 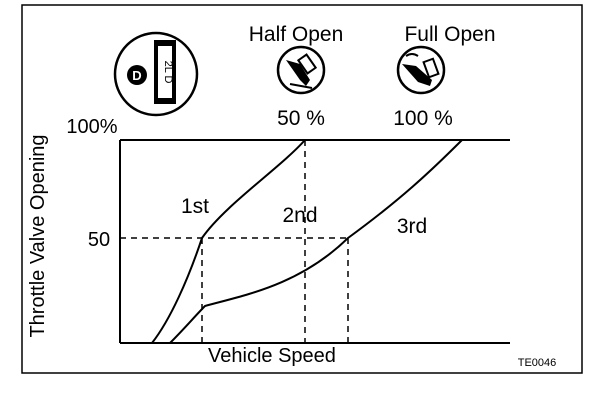 What do you see at coordinates (272, 356) in the screenshot?
I see `x-axis-title: Vehicle Speed` at bounding box center [272, 356].